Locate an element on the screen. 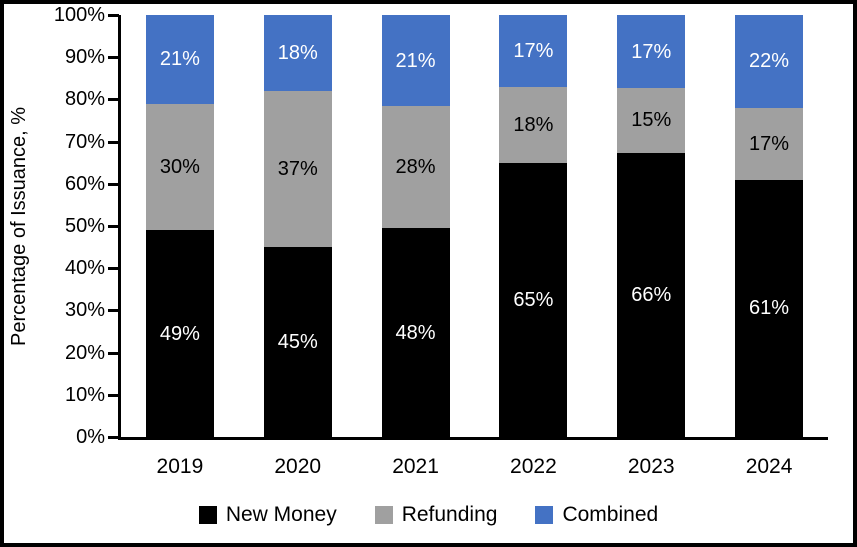  bar-value-label: 37% is located at coordinates (297, 169).